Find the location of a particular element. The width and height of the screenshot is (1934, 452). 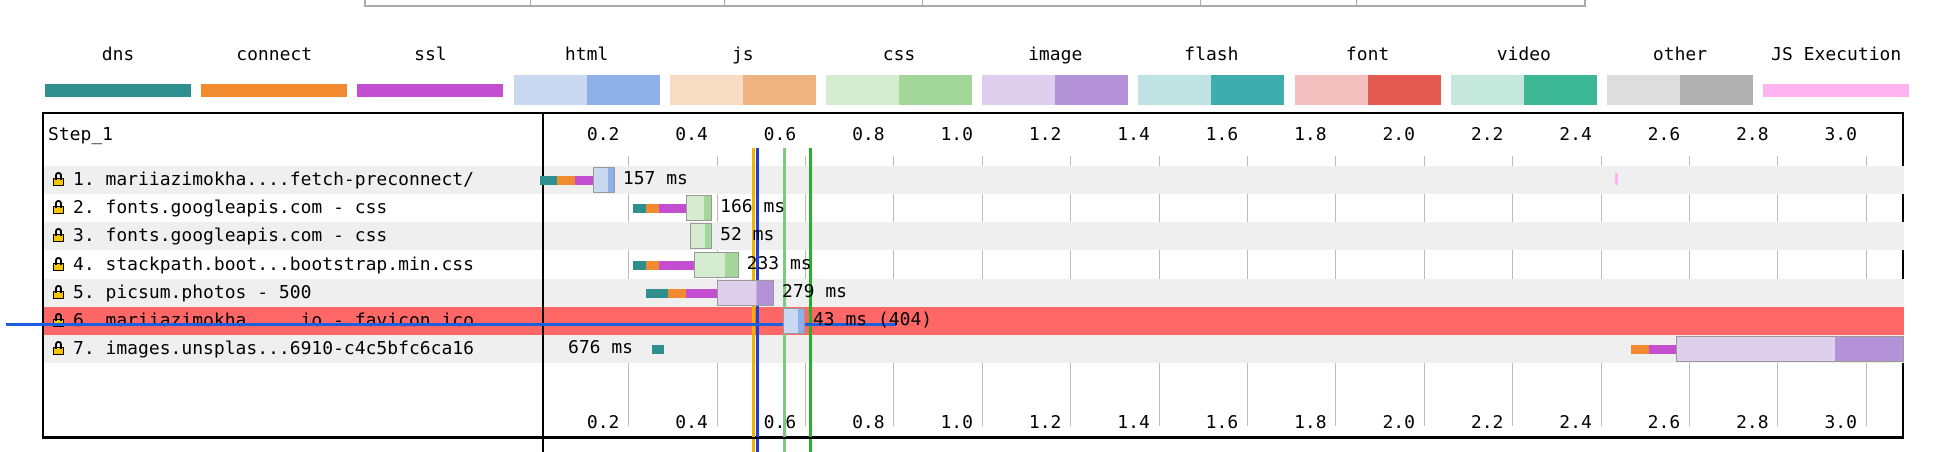

scale-bottom-3: 0.8 is located at coordinates (868, 422).